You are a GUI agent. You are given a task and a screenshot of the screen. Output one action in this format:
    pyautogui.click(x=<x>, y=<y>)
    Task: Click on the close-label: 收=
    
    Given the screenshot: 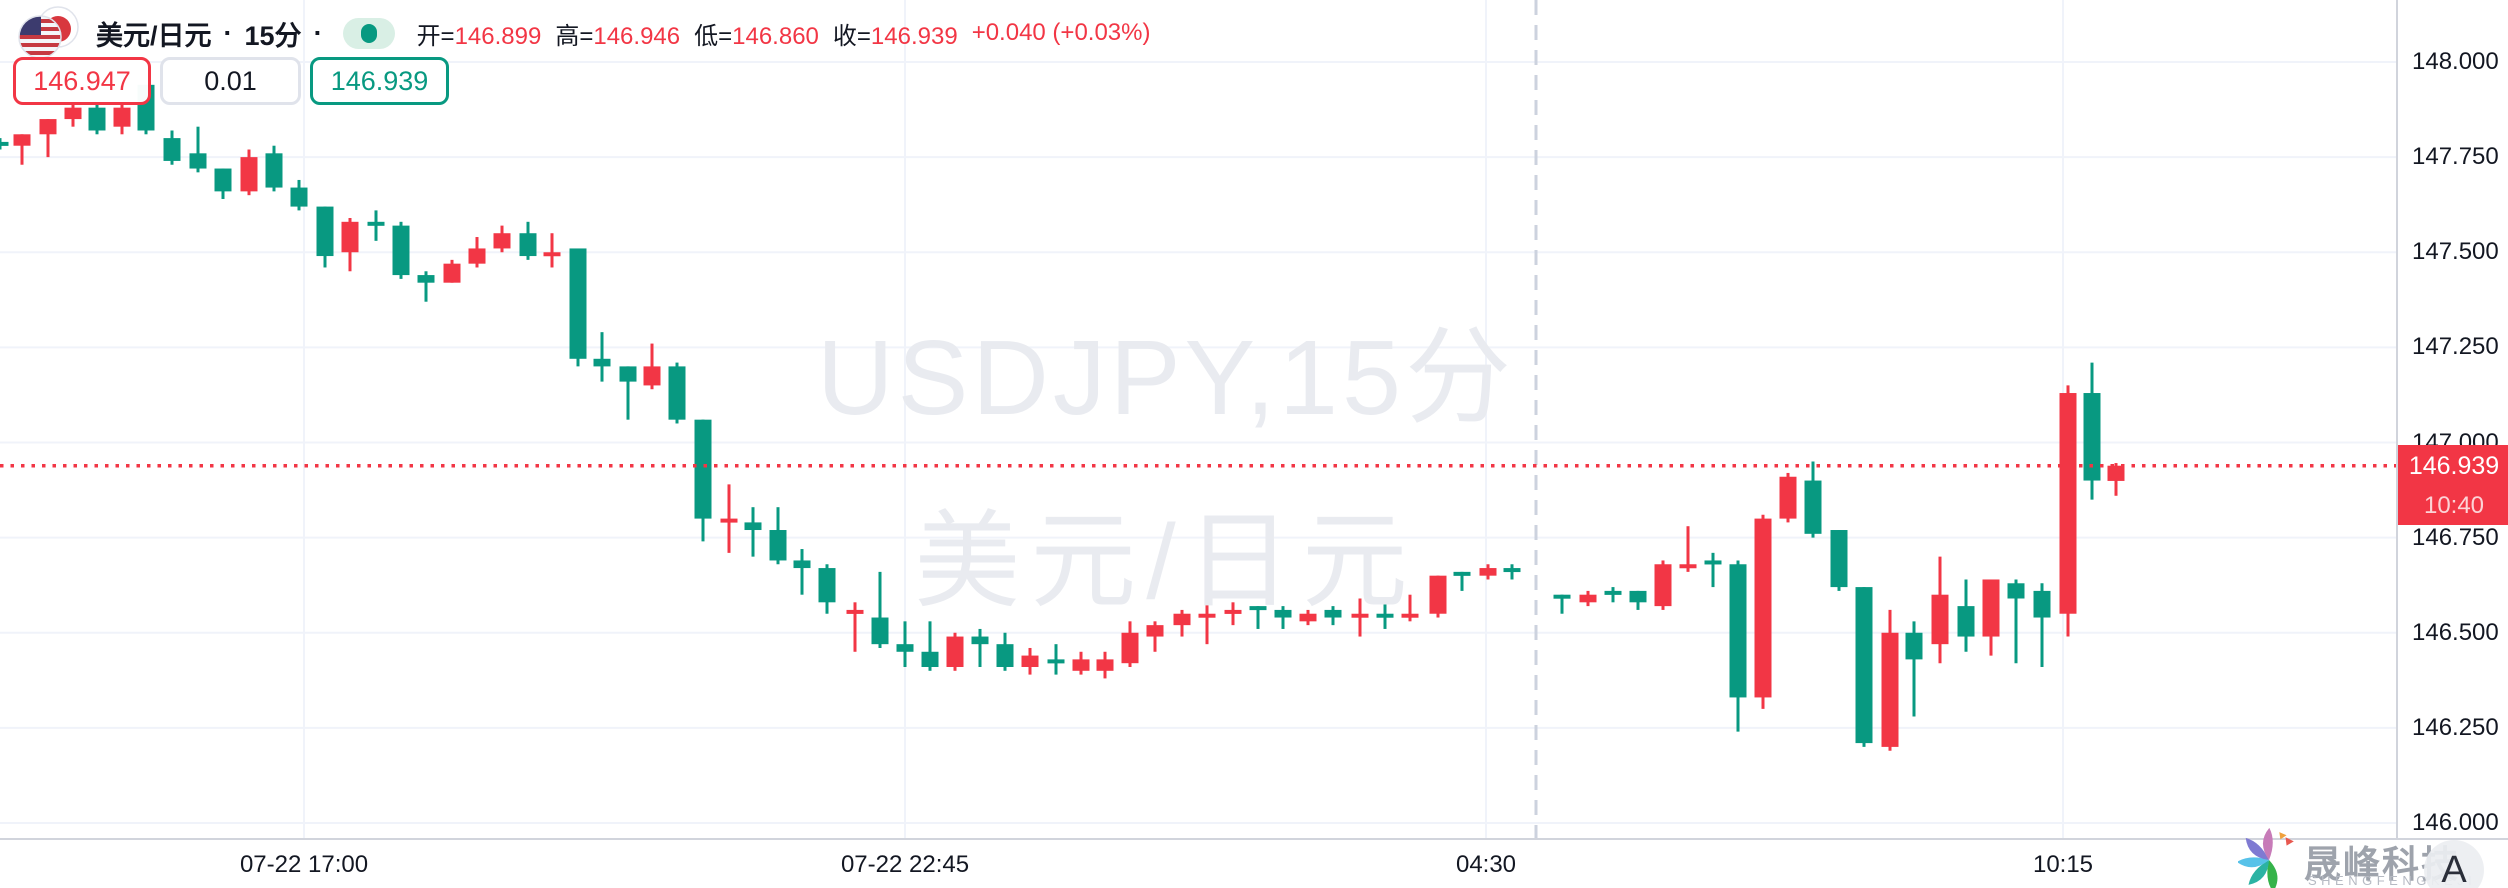 What is the action you would take?
    pyautogui.click(x=851, y=36)
    